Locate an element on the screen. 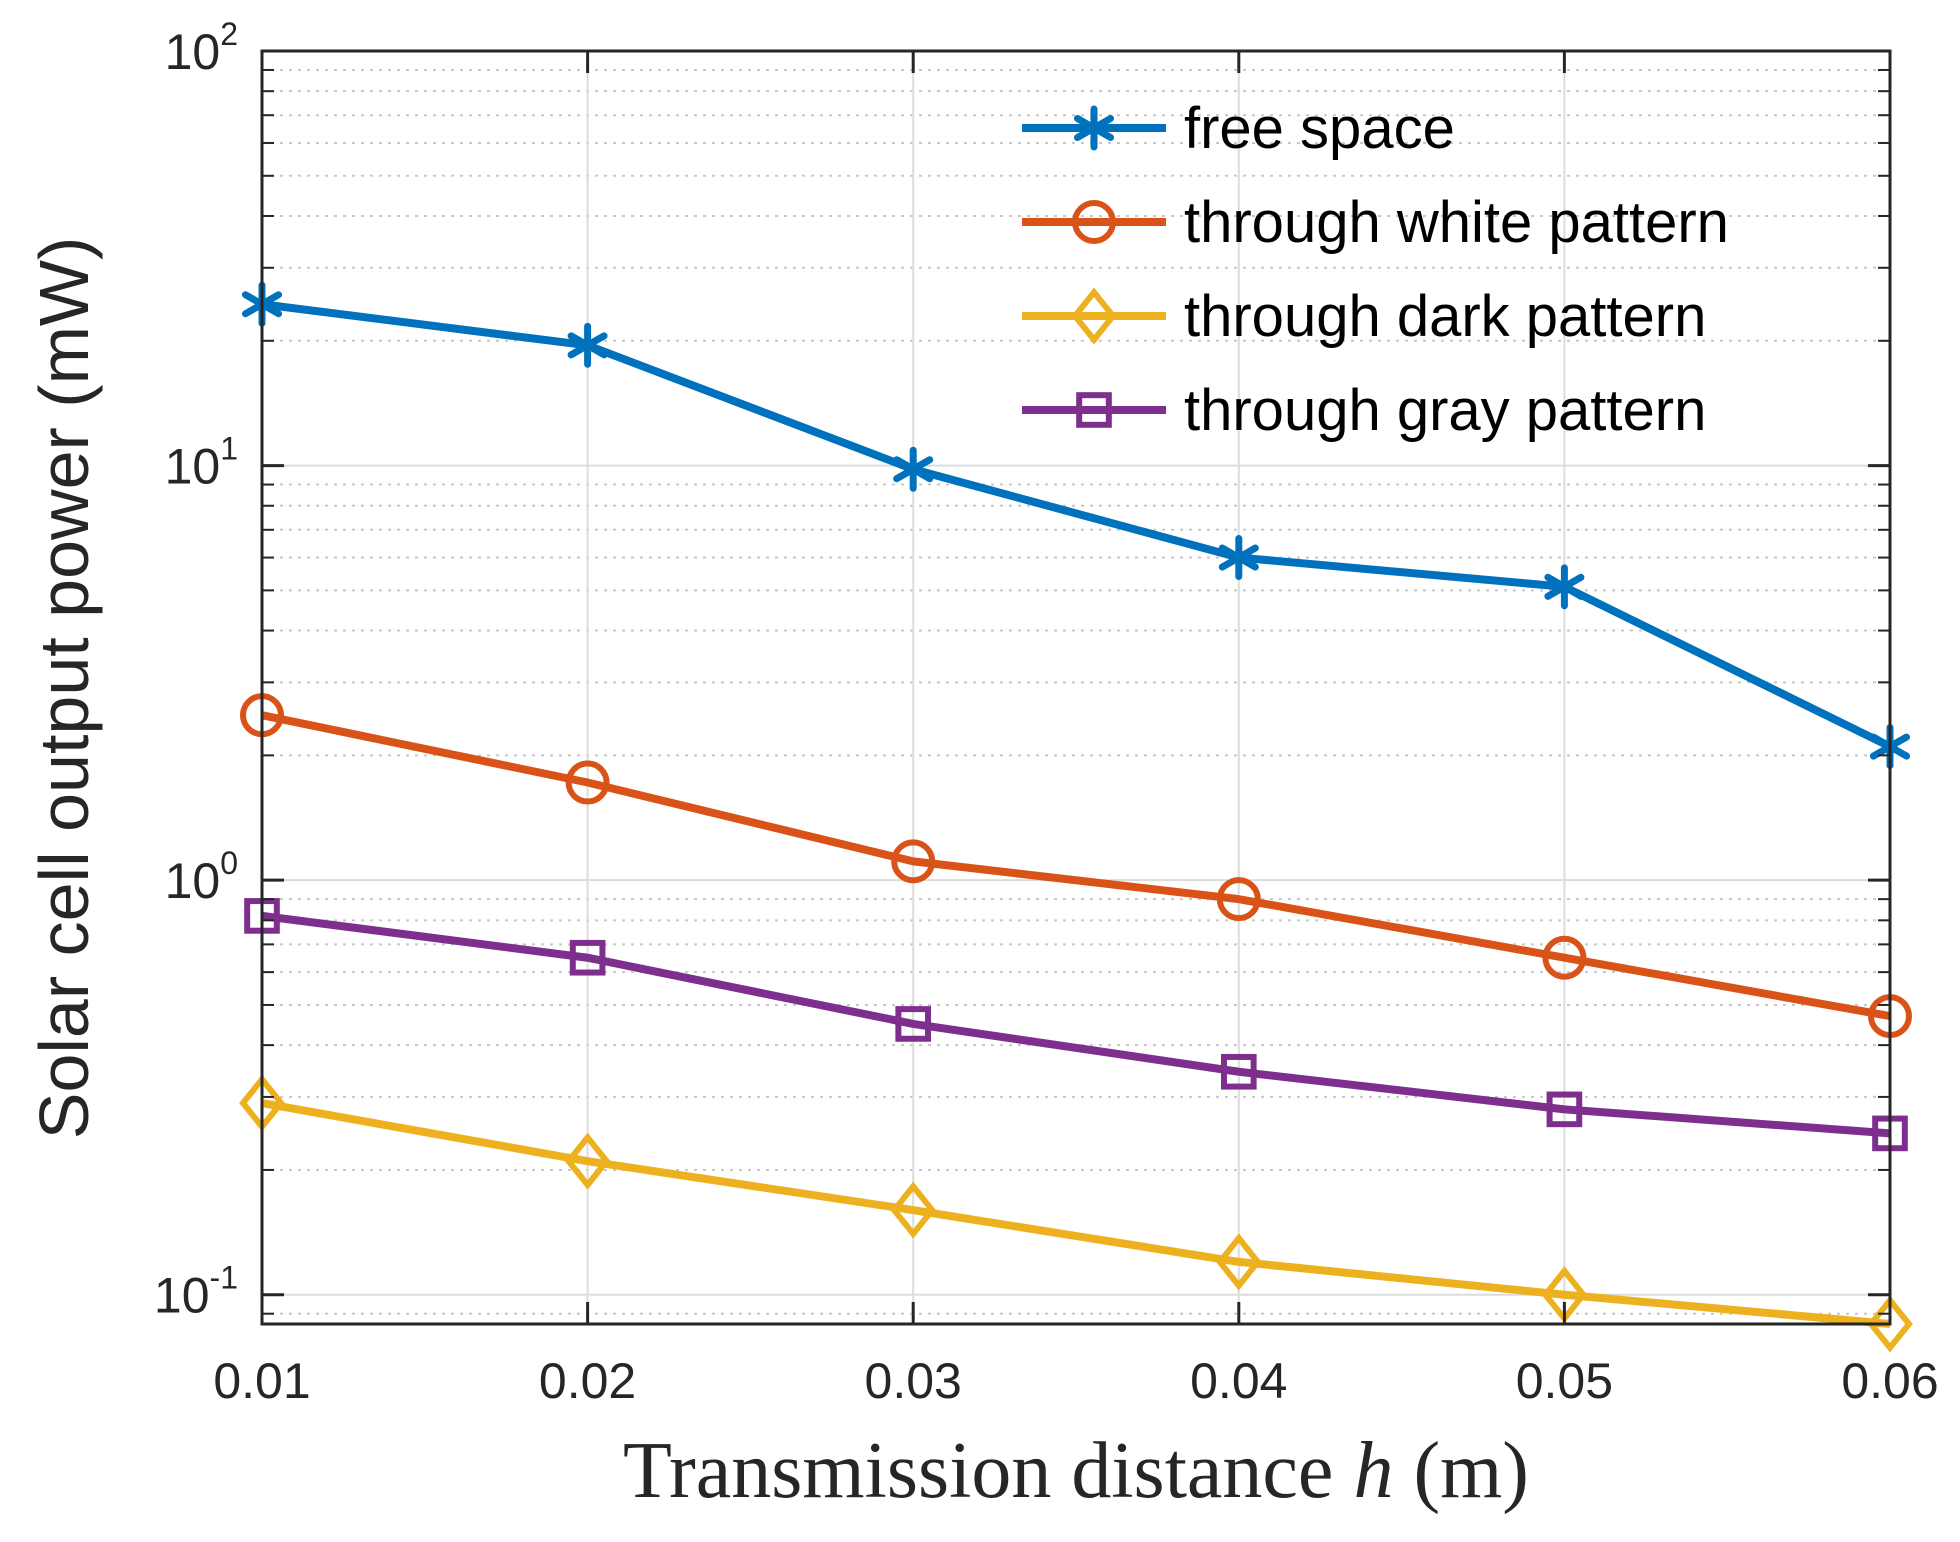 This screenshot has width=1960, height=1542. y-tick-label: 10¹ is located at coordinates (201, 463).